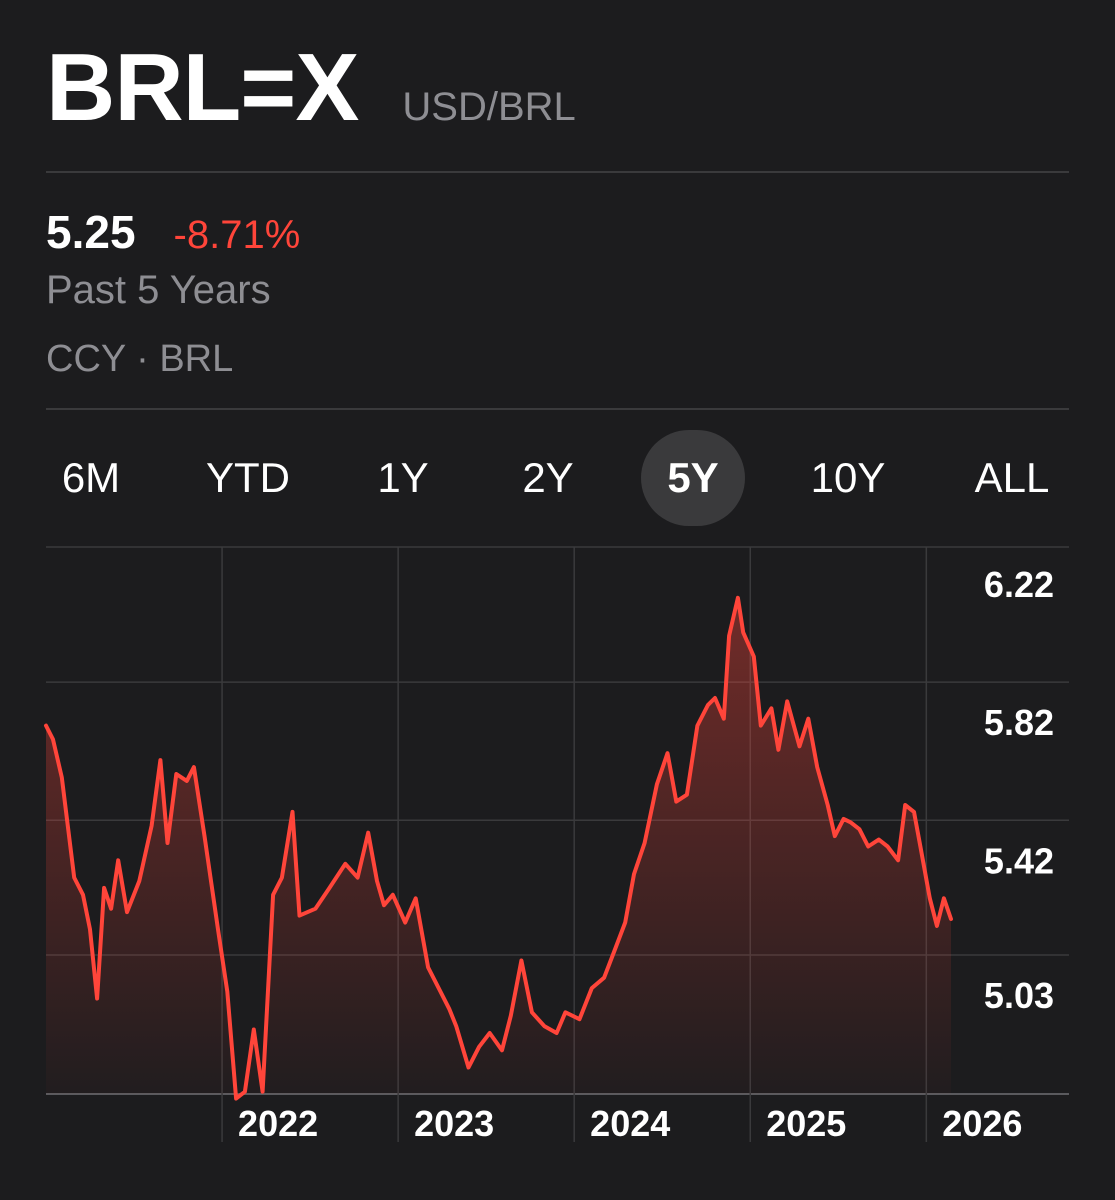 The height and width of the screenshot is (1200, 1115). What do you see at coordinates (278, 1123) in the screenshot?
I see `x-tick-label: 2022` at bounding box center [278, 1123].